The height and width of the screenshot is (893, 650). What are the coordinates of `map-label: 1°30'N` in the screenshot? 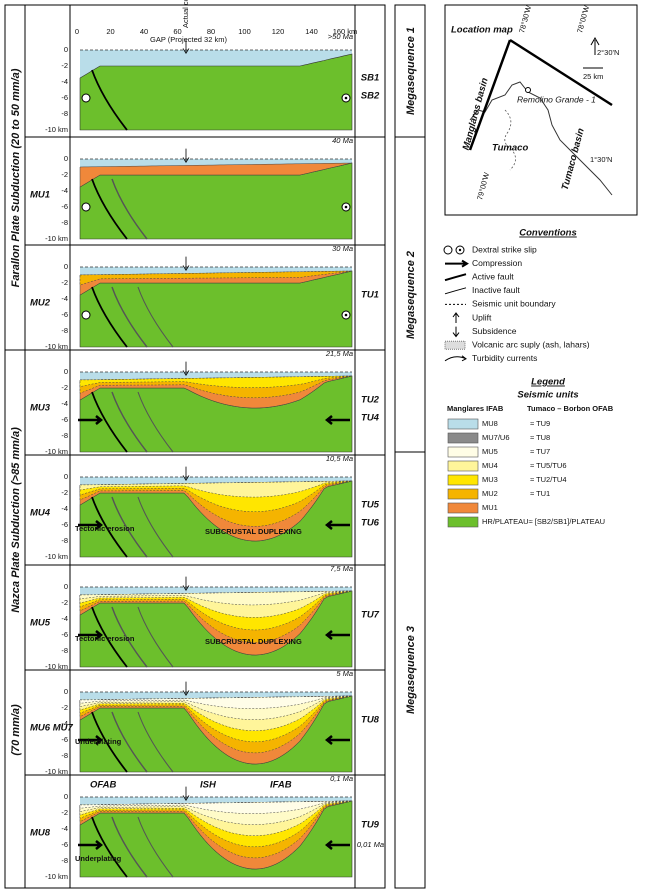 It's located at (601, 159).